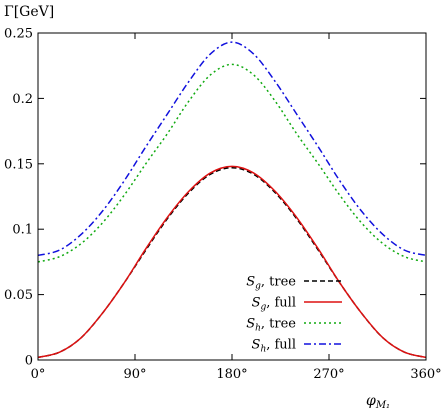  I want to click on x-tick-label-4: 360°, so click(425, 374).